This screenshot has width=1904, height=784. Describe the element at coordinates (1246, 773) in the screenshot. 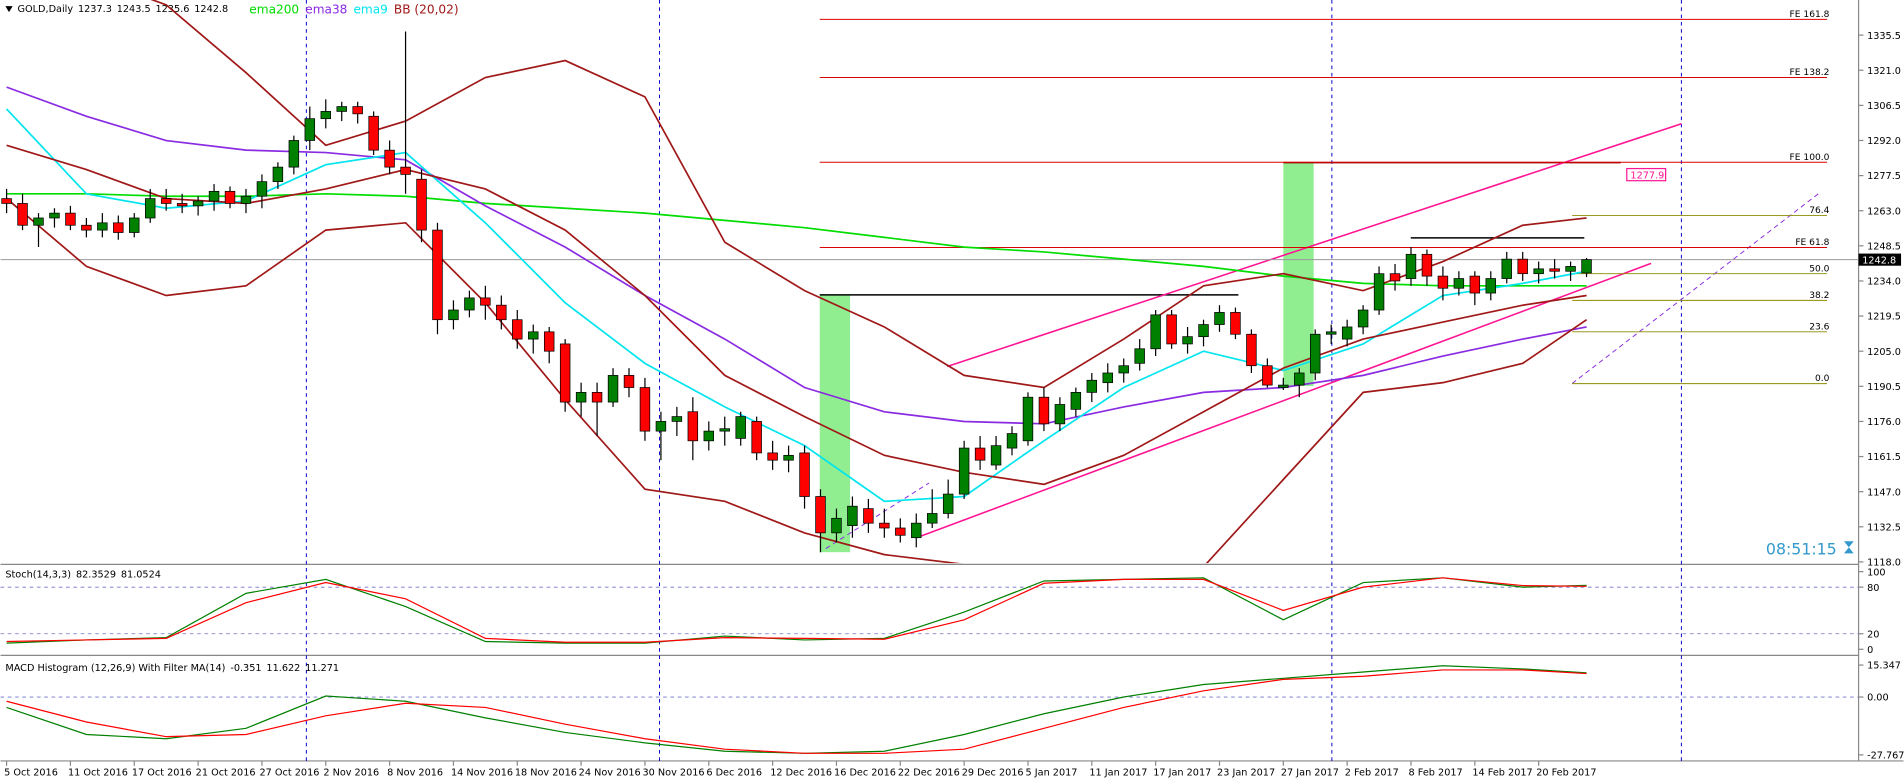

I see `x-tick-label: 23 Jan 2017` at that location.